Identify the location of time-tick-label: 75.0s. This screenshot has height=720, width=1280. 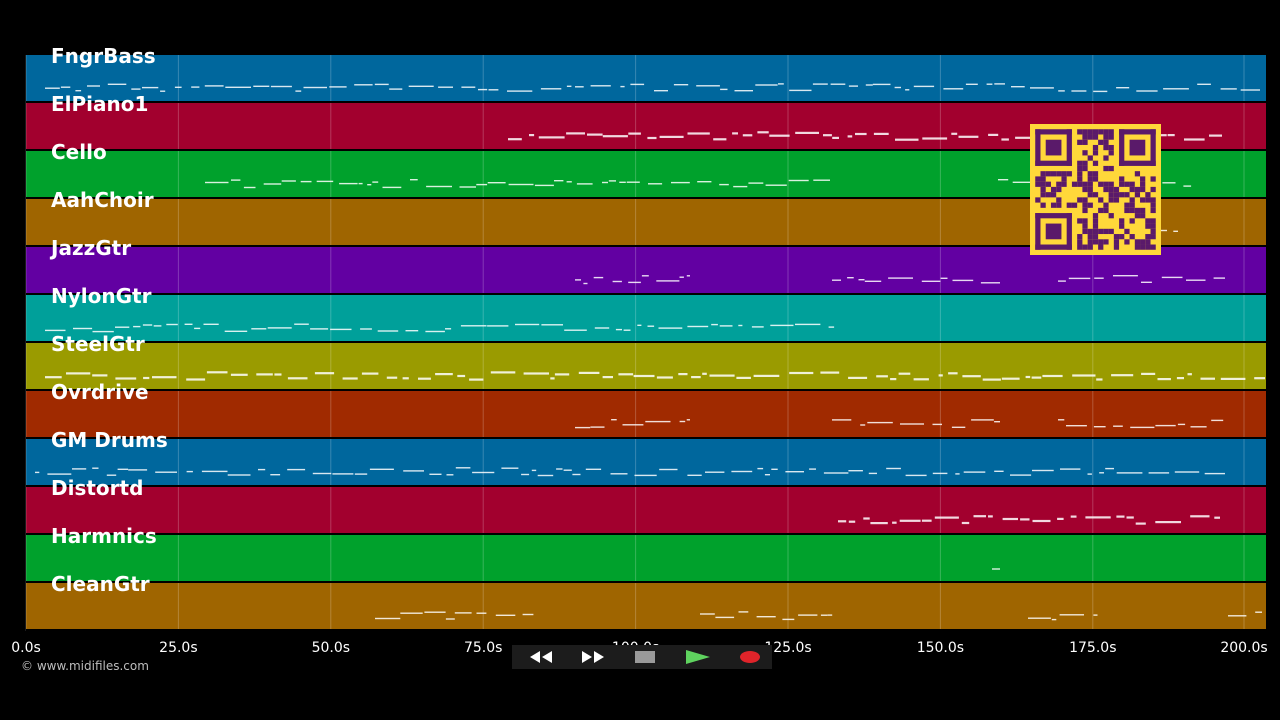
(483, 648).